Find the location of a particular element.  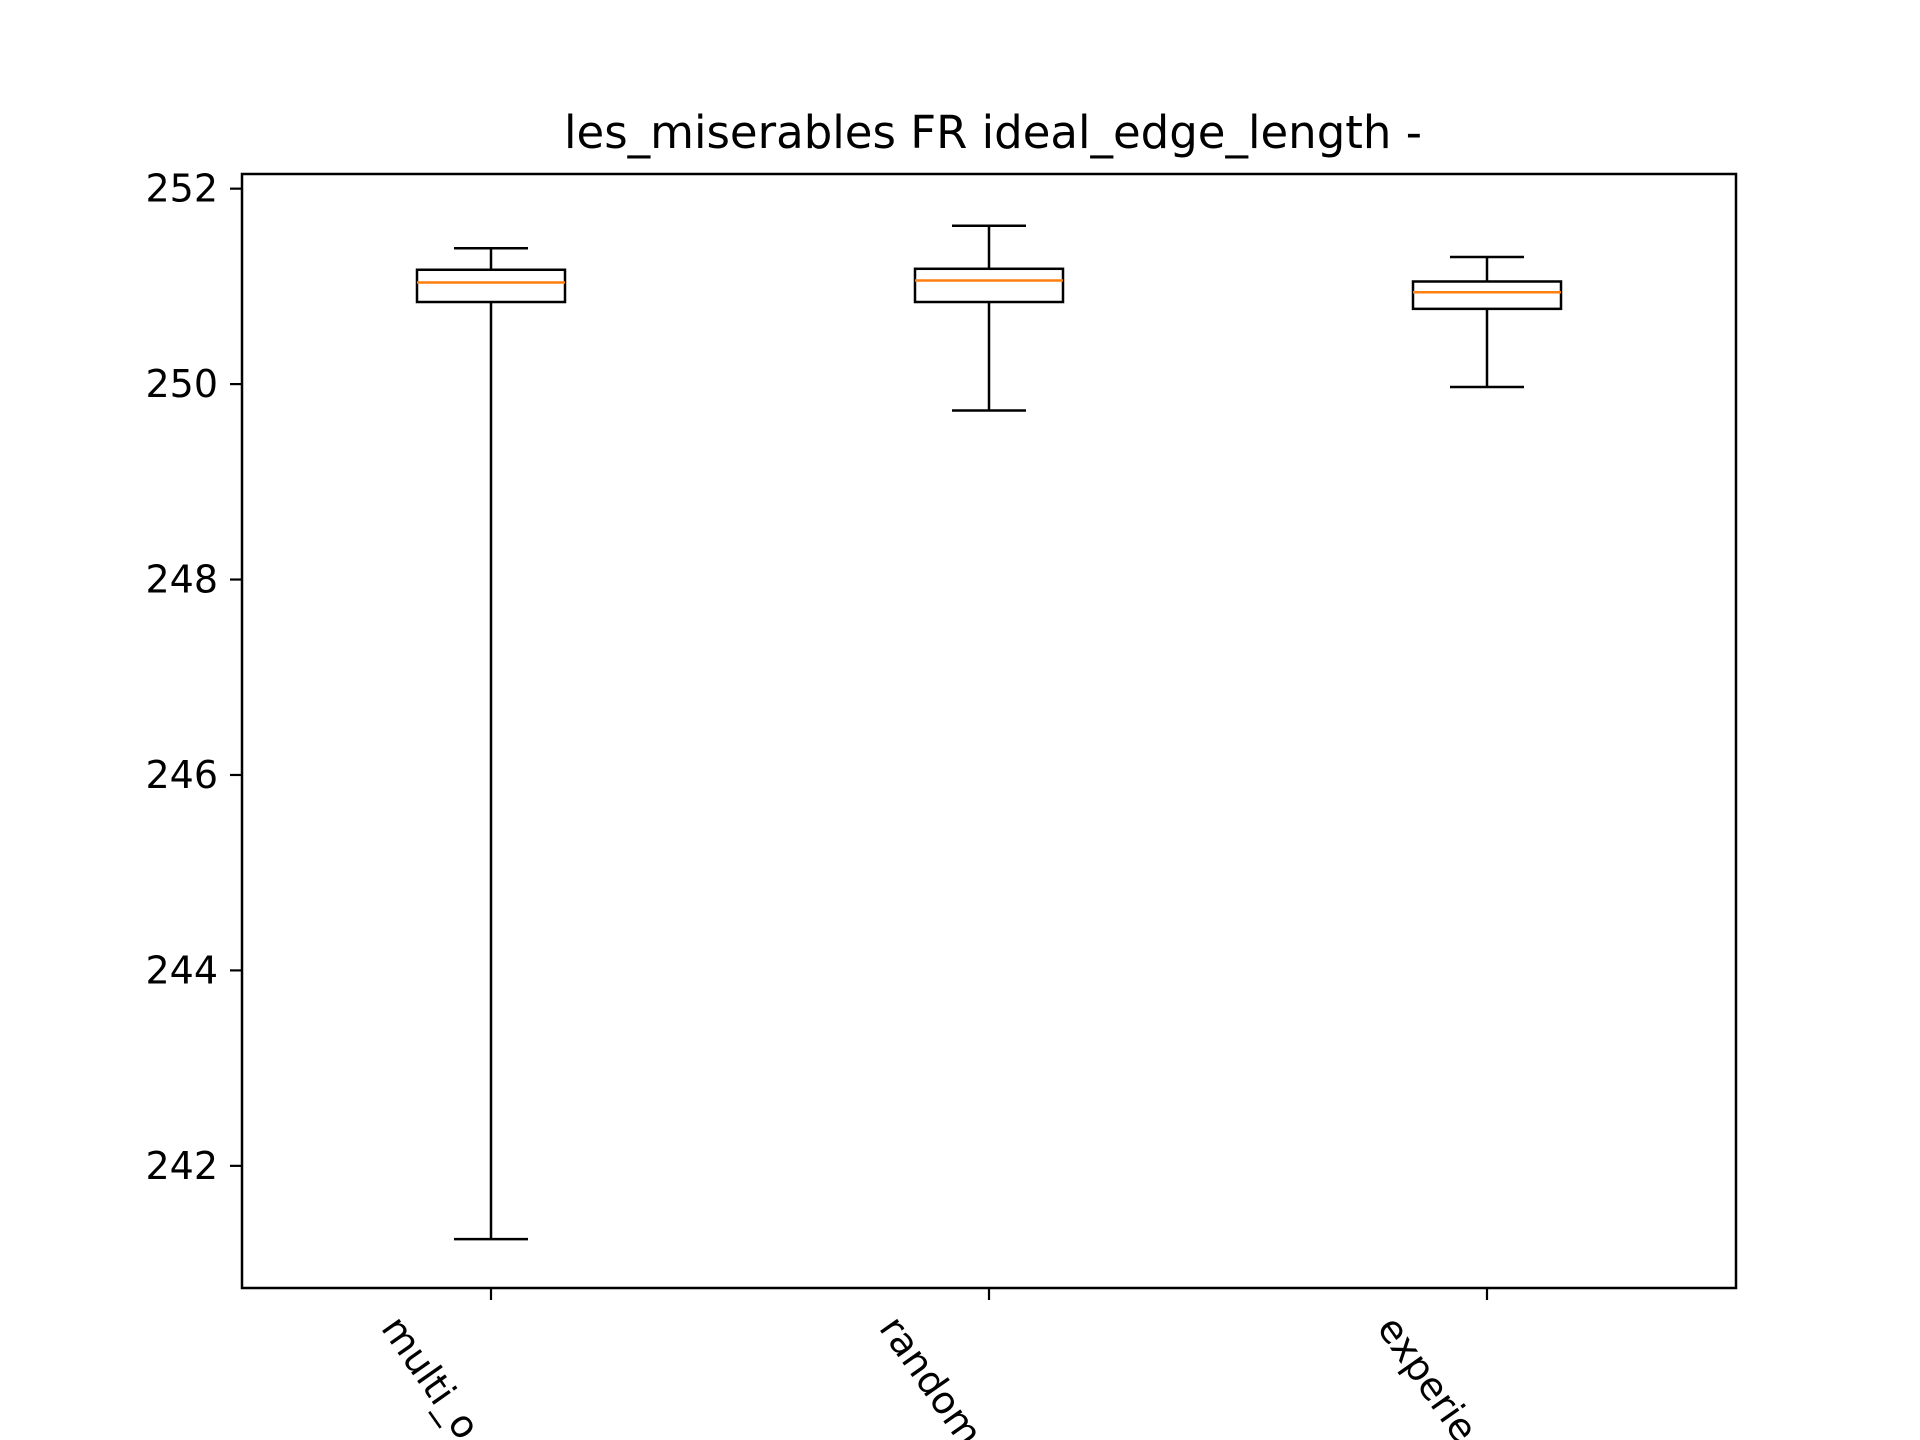

x-tick-label: random is located at coordinates (931, 1374).